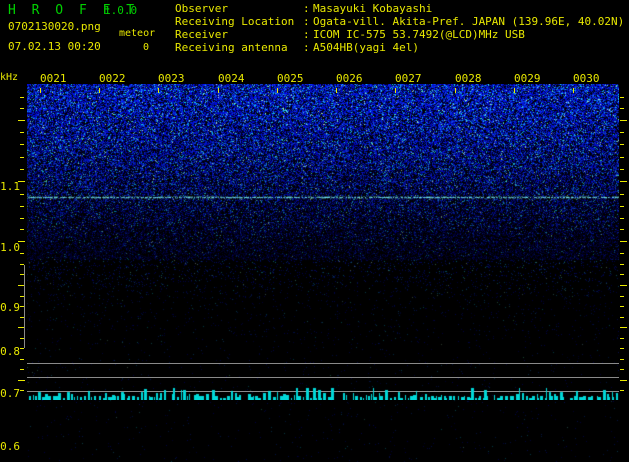 The width and height of the screenshot is (629, 462). Describe the element at coordinates (53, 78) in the screenshot. I see `x-tick-label: 0021` at that location.